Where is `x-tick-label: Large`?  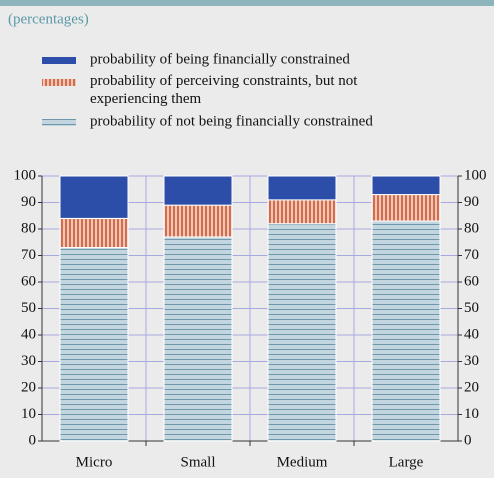 x-tick-label: Large is located at coordinates (406, 462).